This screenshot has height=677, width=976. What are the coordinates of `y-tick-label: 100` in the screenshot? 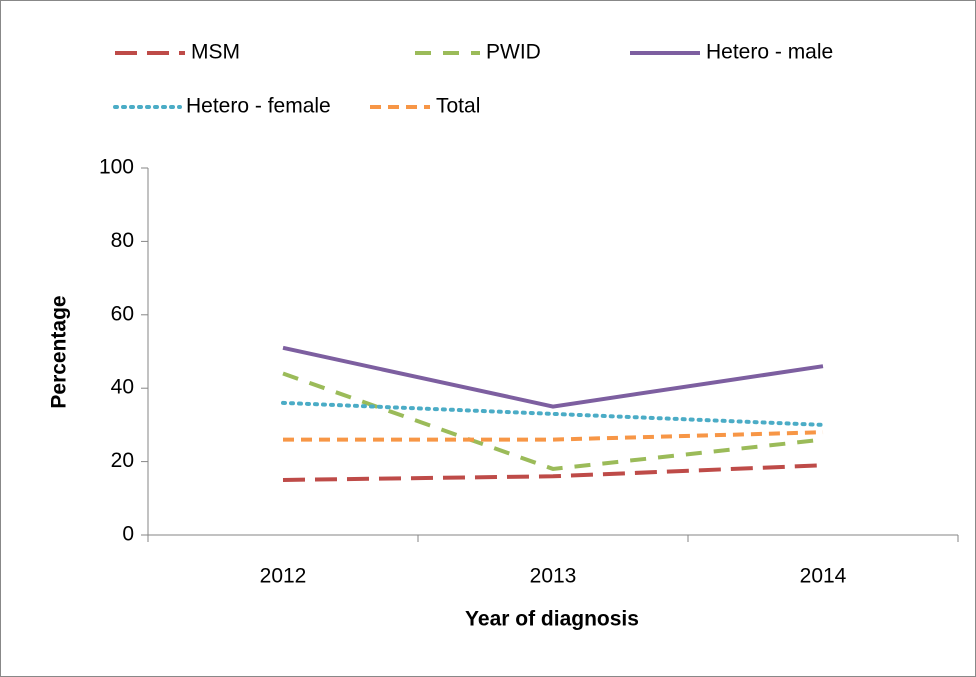 It's located at (116, 167).